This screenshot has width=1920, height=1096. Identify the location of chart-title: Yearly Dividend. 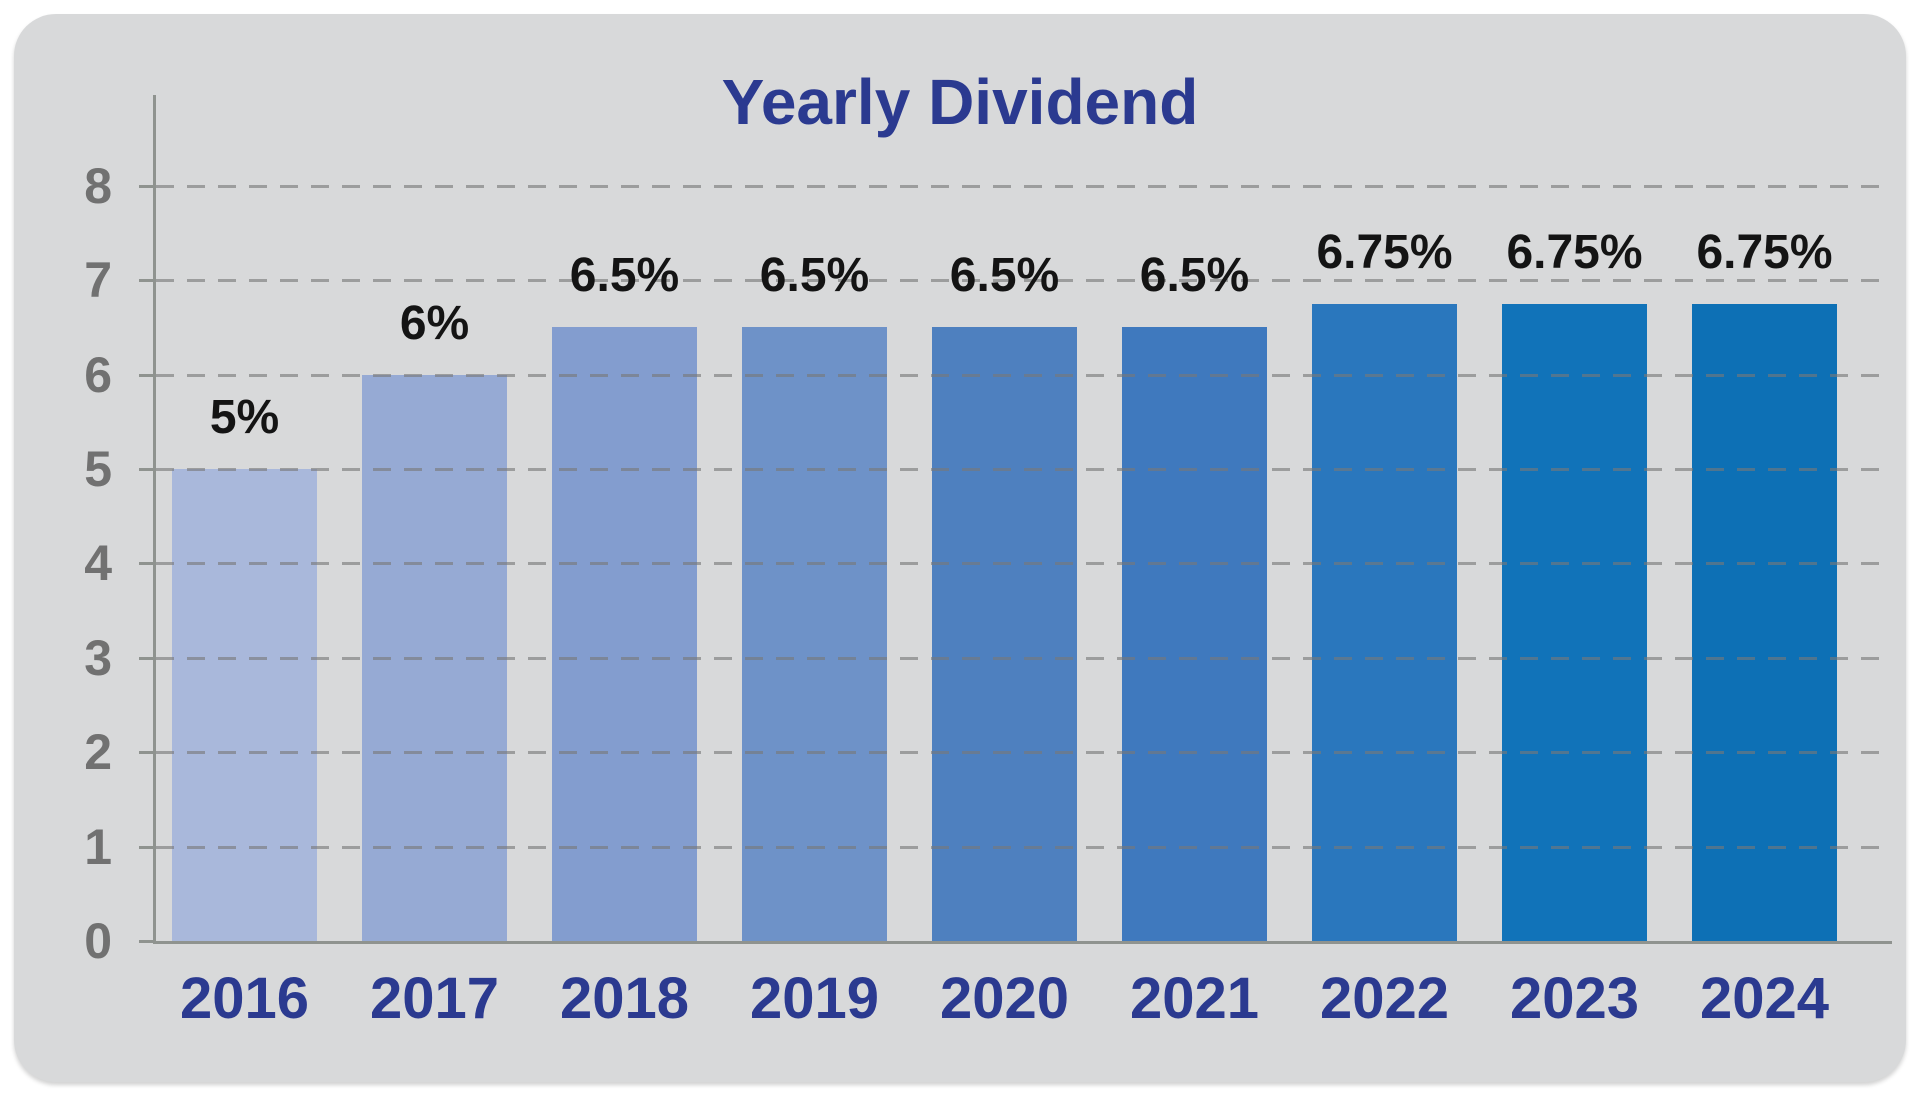
(960, 102).